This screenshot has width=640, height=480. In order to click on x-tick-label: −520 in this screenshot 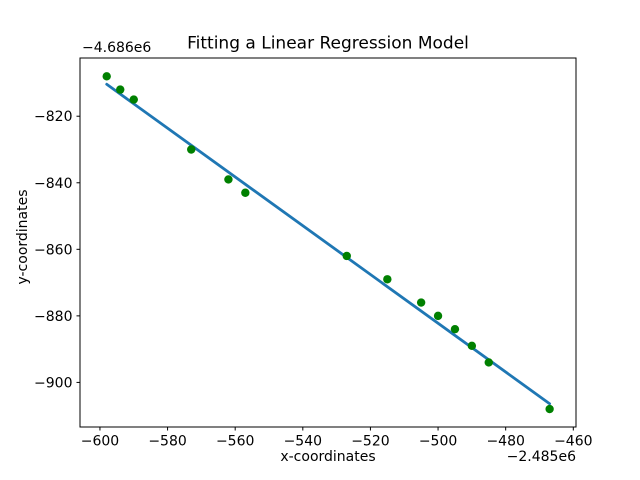, I will do `click(370, 442)`.